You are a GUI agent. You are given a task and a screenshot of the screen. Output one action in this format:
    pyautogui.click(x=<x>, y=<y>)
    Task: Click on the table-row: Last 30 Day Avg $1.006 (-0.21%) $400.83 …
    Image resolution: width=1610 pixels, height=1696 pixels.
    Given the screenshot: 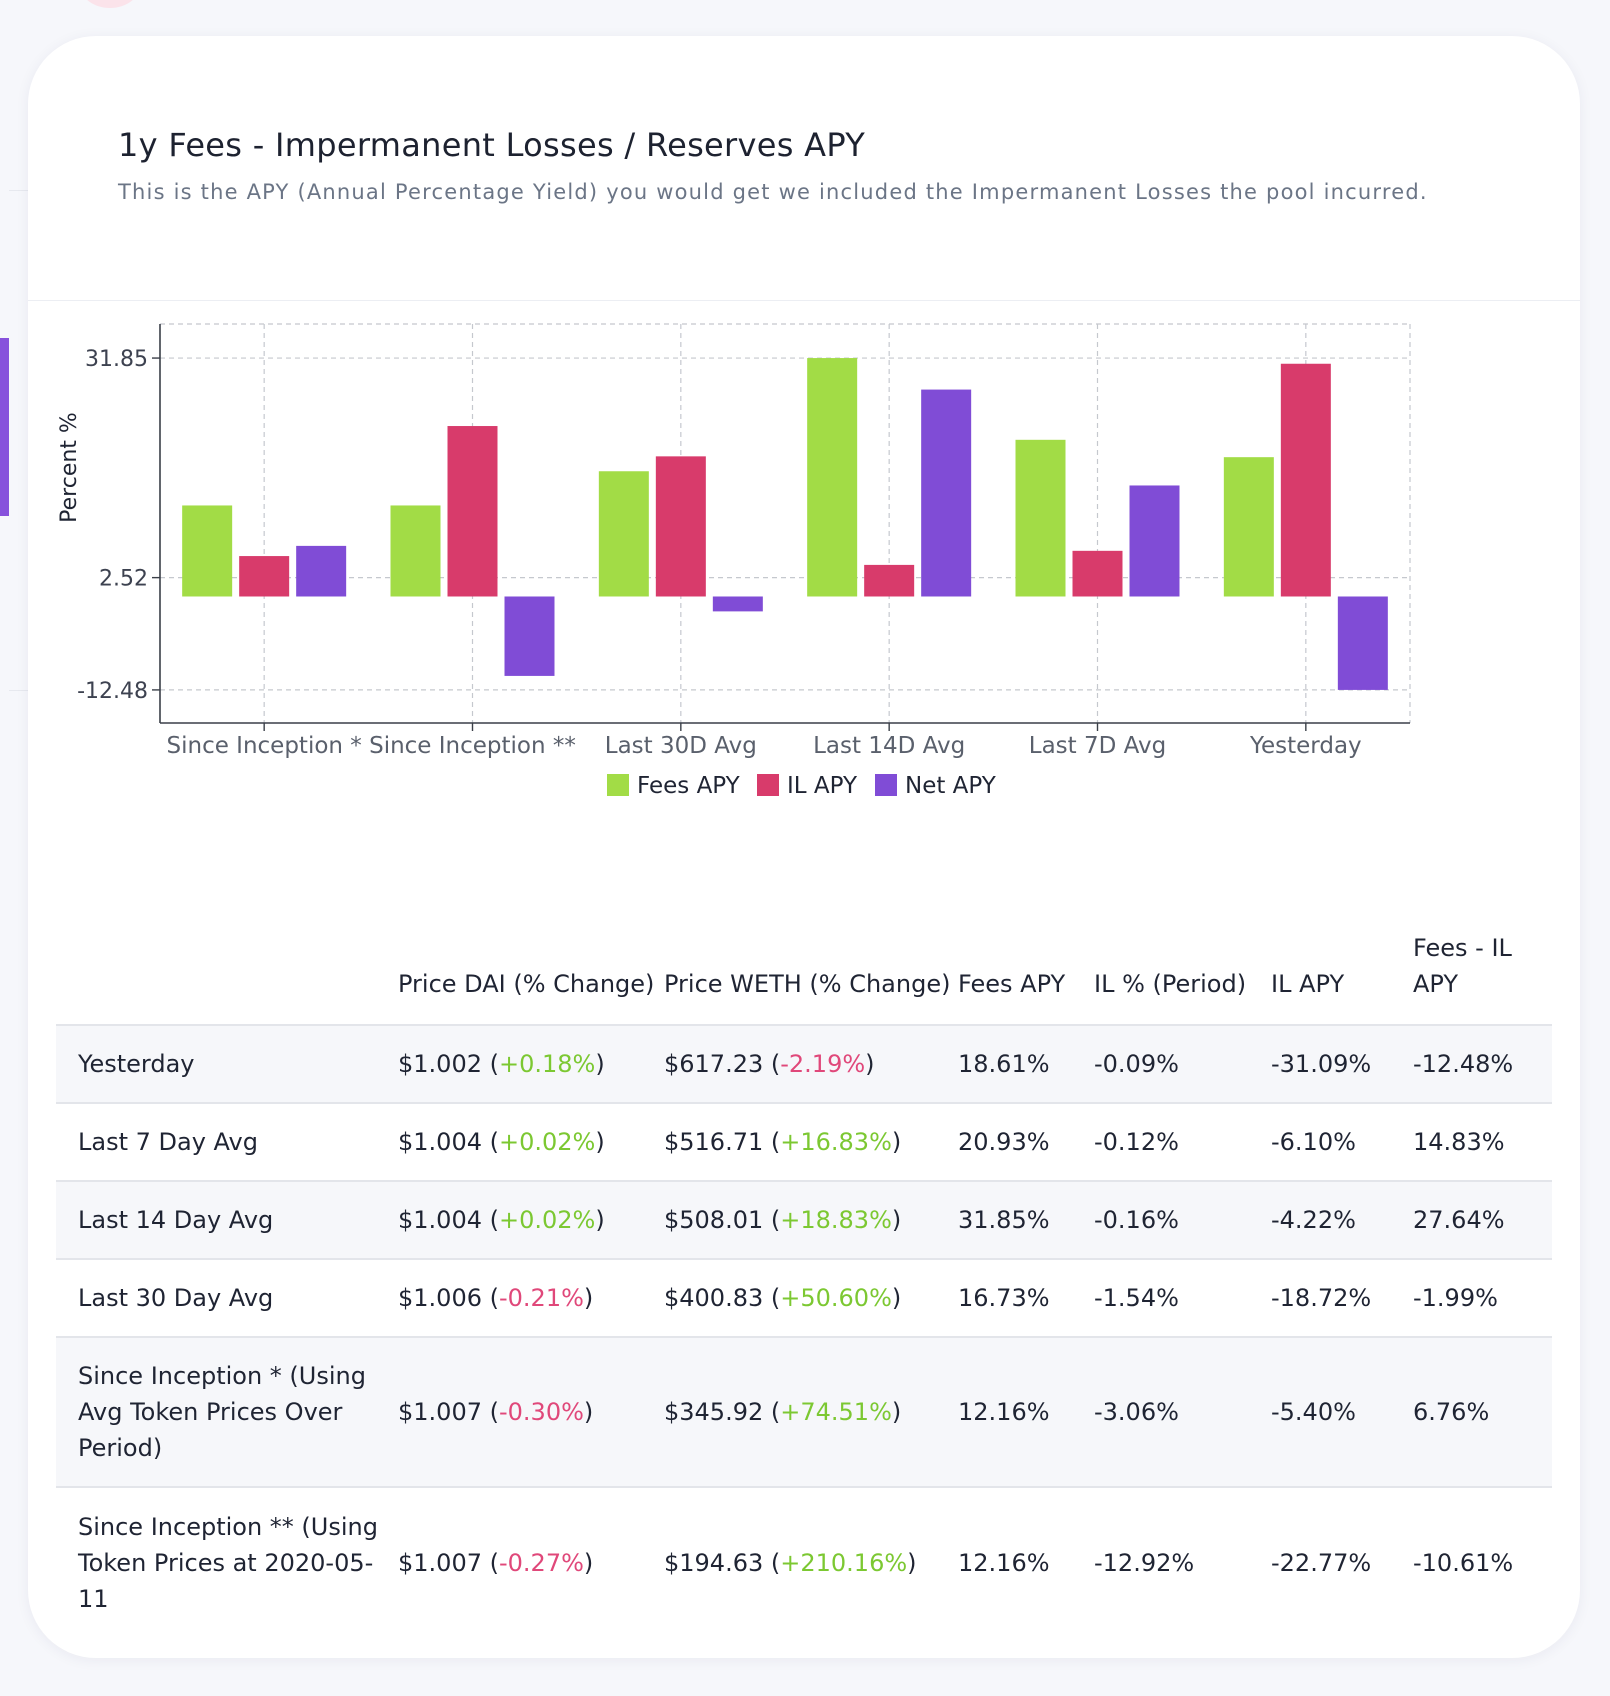 What is the action you would take?
    pyautogui.click(x=804, y=1298)
    